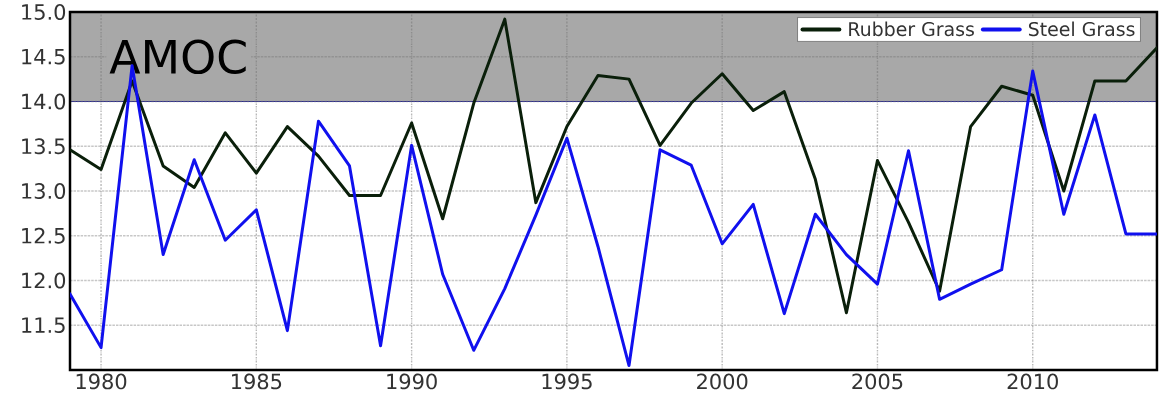 This screenshot has width=1162, height=406. What do you see at coordinates (257, 381) in the screenshot?
I see `x-tick-label: 1985` at bounding box center [257, 381].